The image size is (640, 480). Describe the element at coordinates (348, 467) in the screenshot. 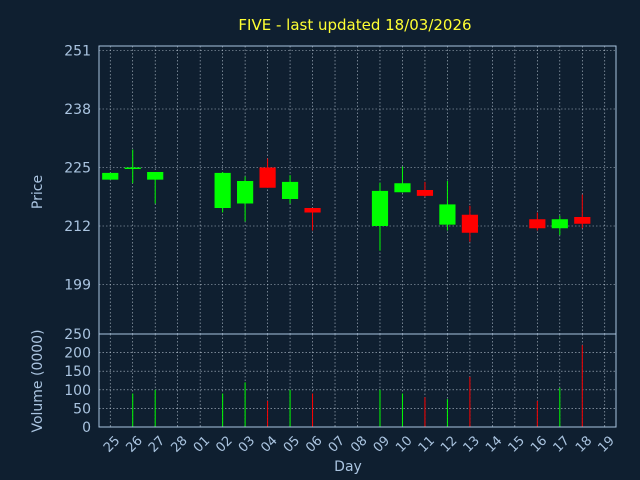

I see `x-axis-label: Day` at that location.